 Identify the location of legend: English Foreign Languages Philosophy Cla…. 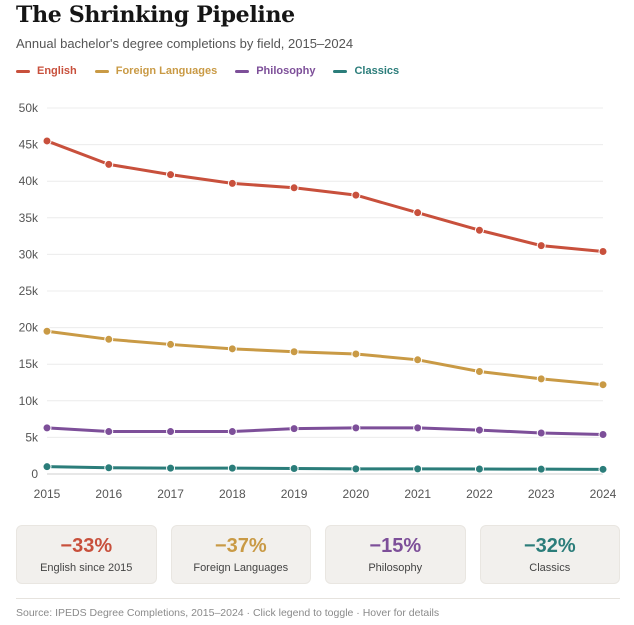
(207, 71).